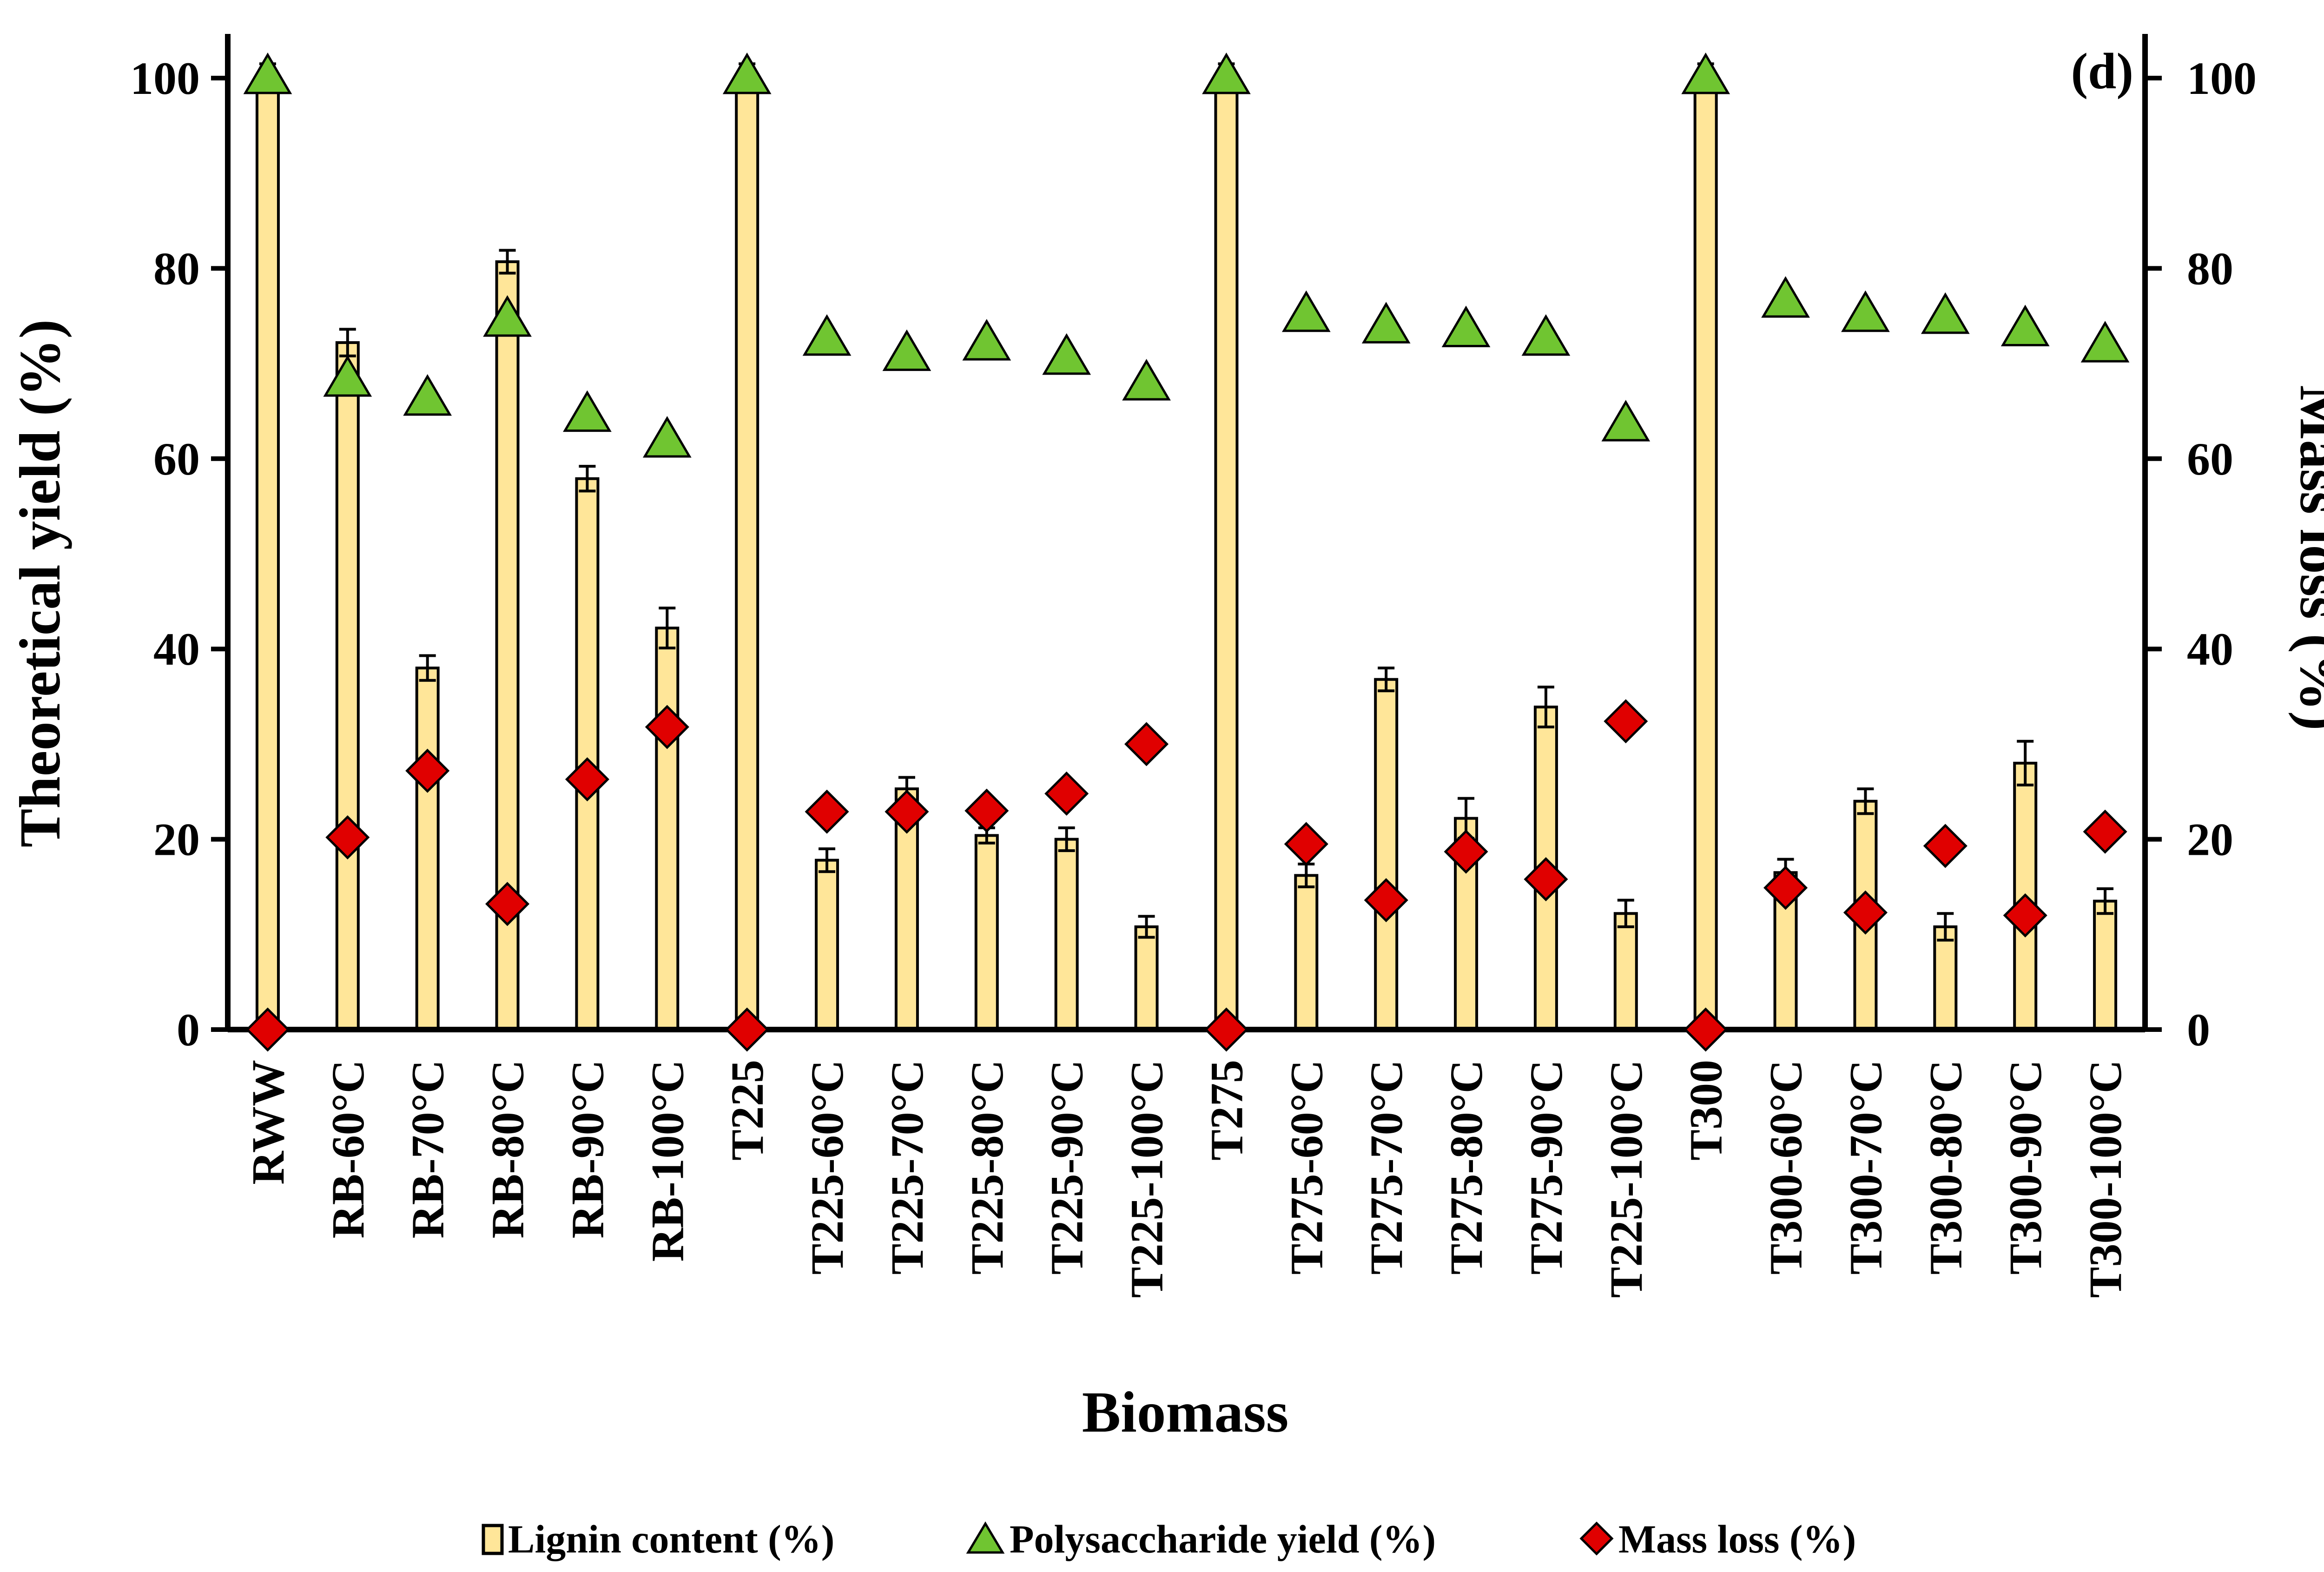 The height and width of the screenshot is (1572, 2324). I want to click on x-category-label: RB-80°C, so click(508, 1149).